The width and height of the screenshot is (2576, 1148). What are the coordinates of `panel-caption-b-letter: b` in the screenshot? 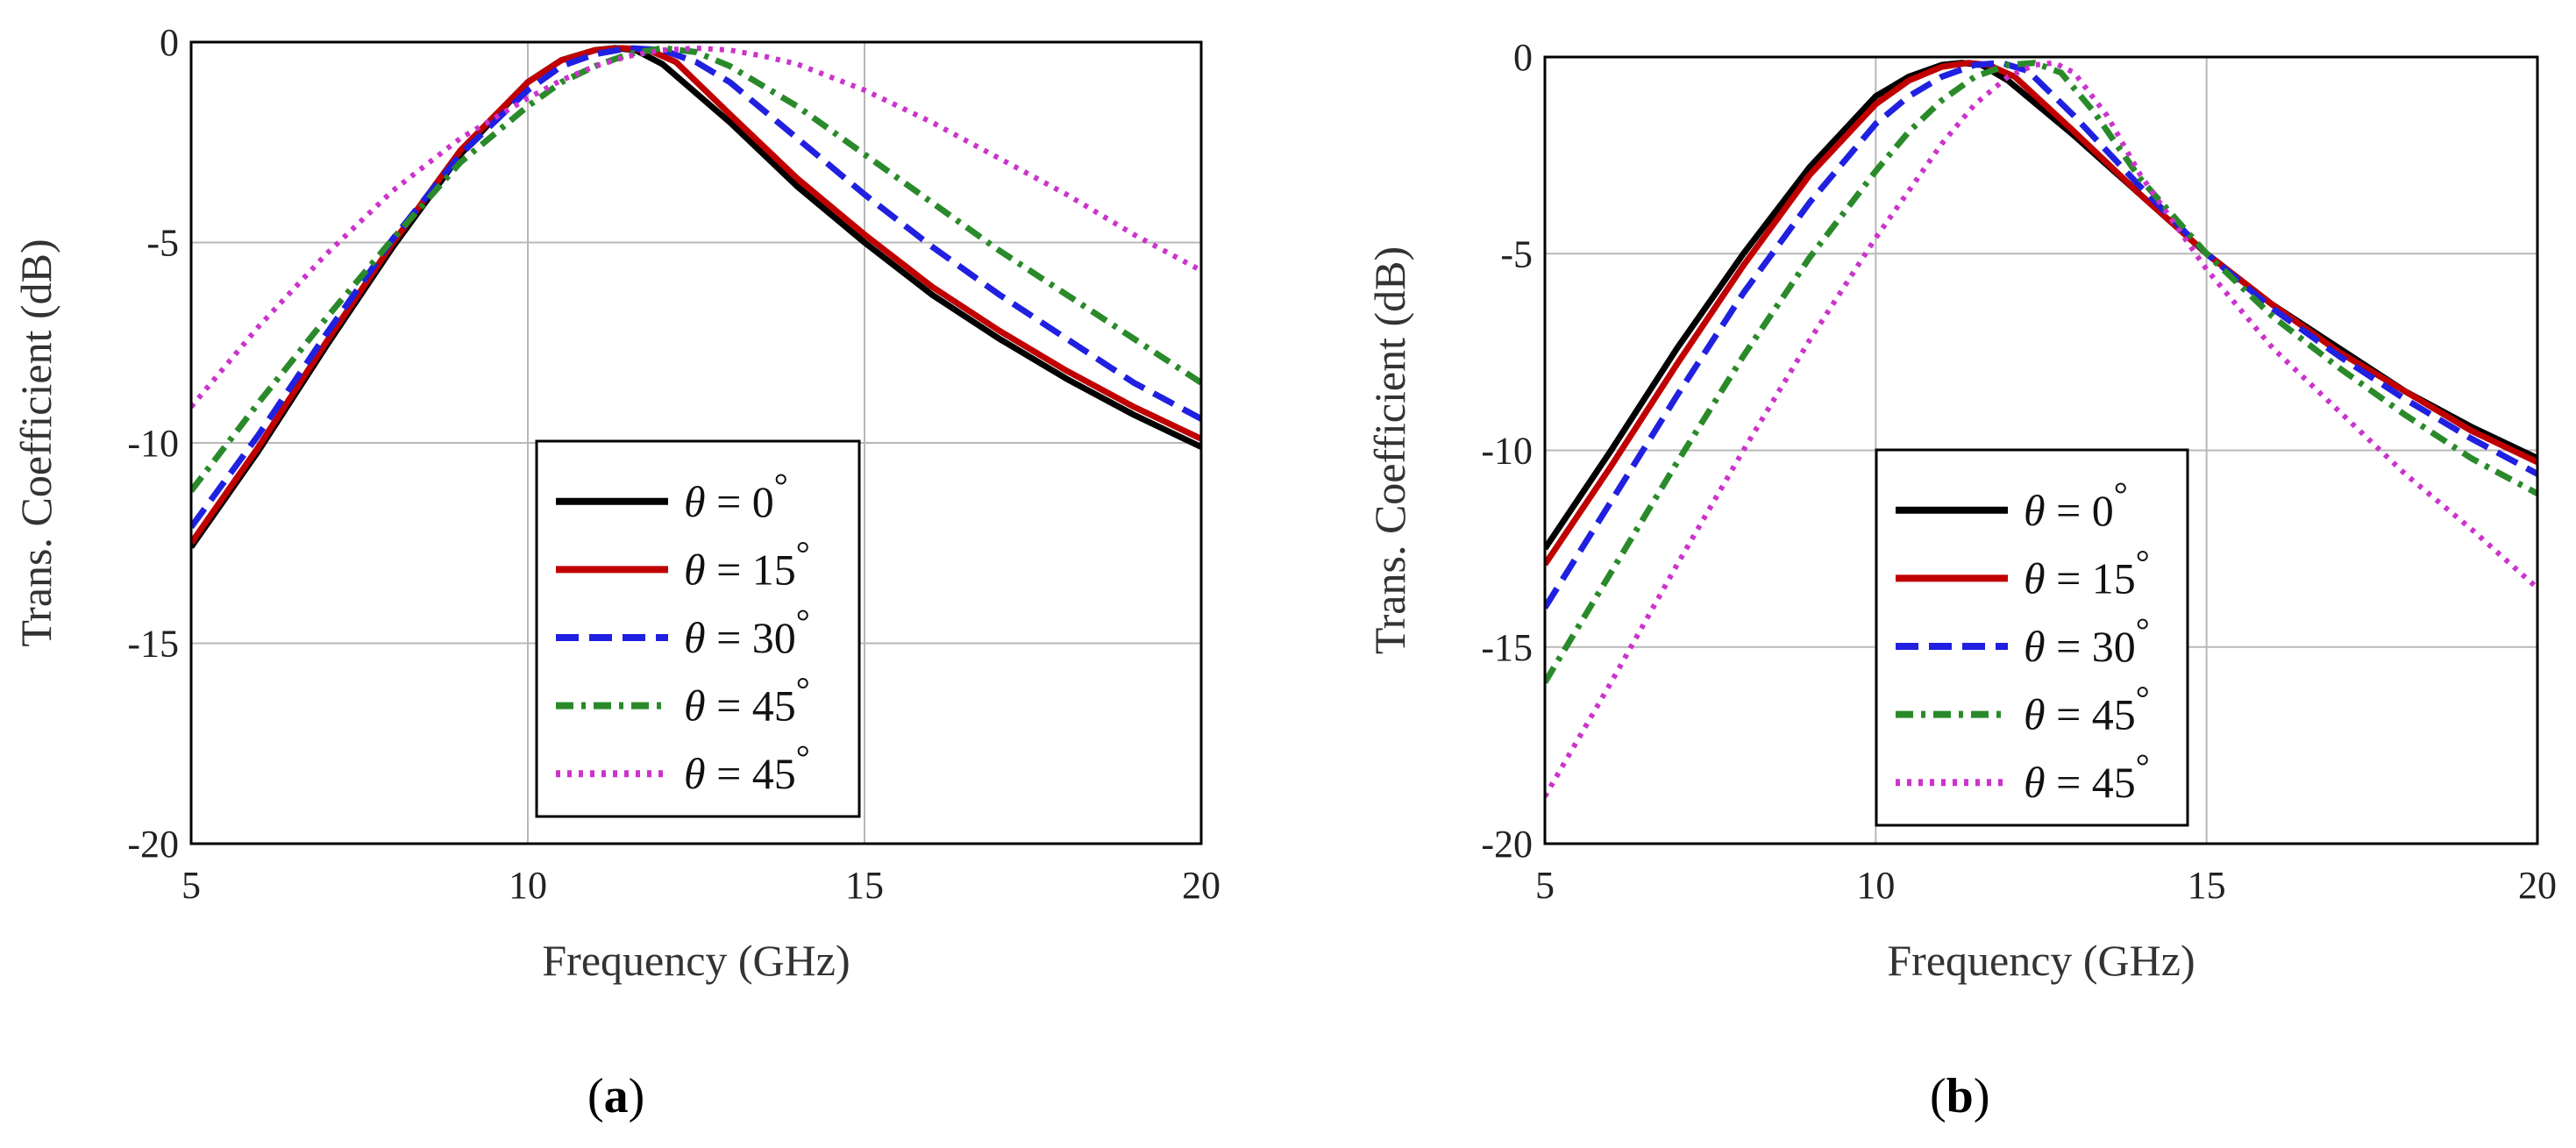 It's located at (1960, 1096).